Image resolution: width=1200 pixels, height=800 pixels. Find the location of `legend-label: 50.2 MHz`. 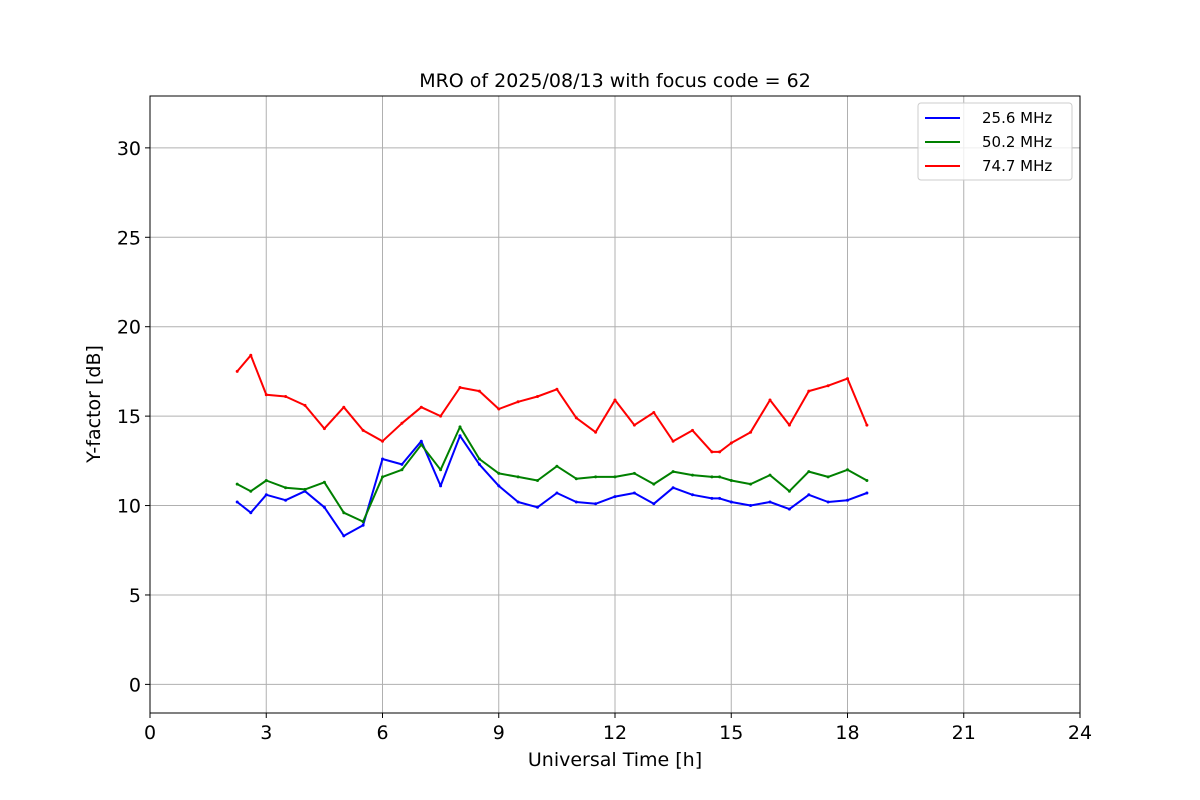

legend-label: 50.2 MHz is located at coordinates (1017, 142).